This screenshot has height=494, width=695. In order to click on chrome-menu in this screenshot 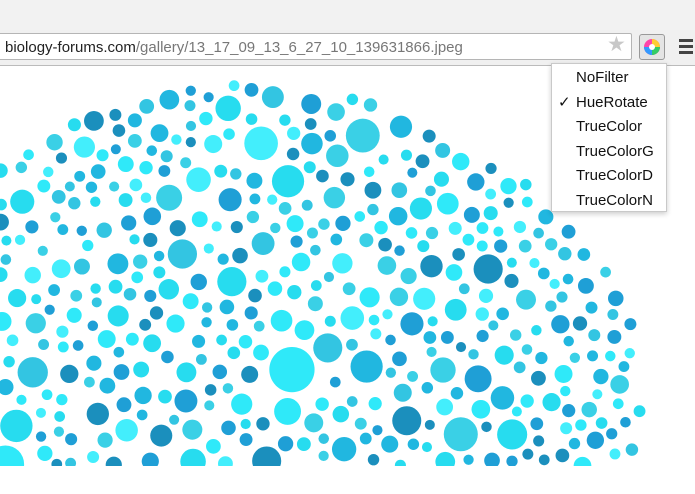, I will do `click(686, 48)`.